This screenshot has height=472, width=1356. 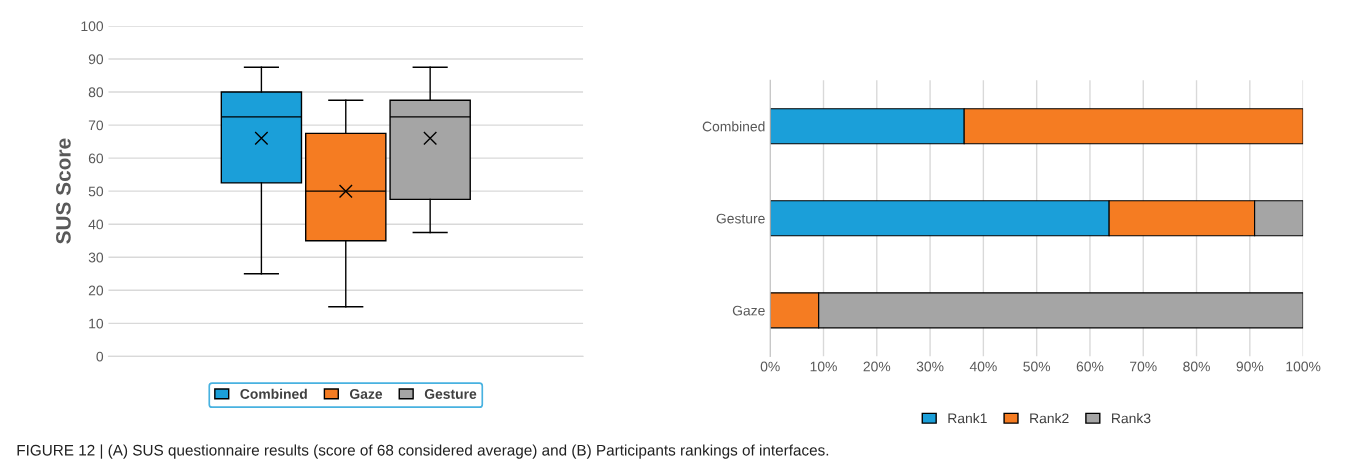 I want to click on x-tick-label: 30%, so click(x=930, y=366).